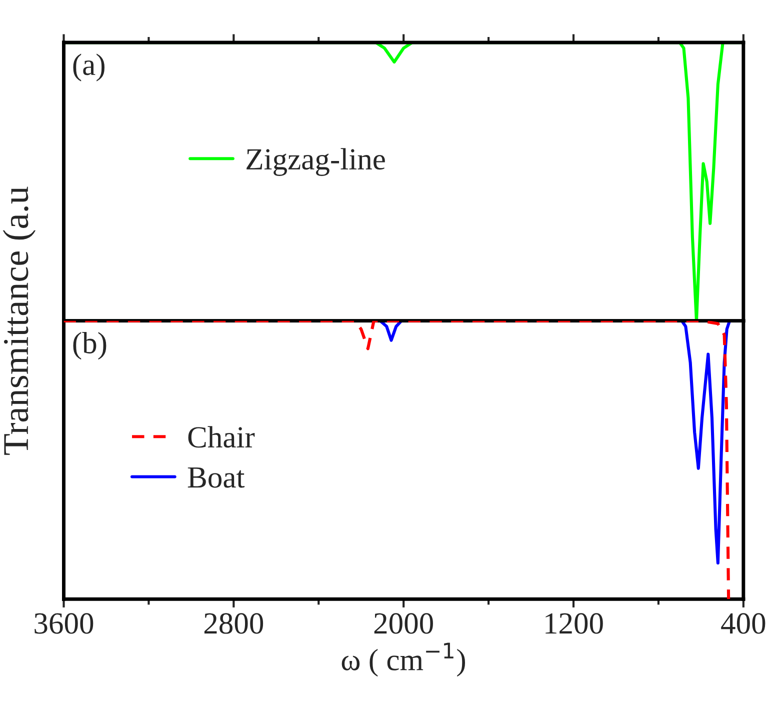  What do you see at coordinates (88, 68) in the screenshot?
I see `annotation: (a)` at bounding box center [88, 68].